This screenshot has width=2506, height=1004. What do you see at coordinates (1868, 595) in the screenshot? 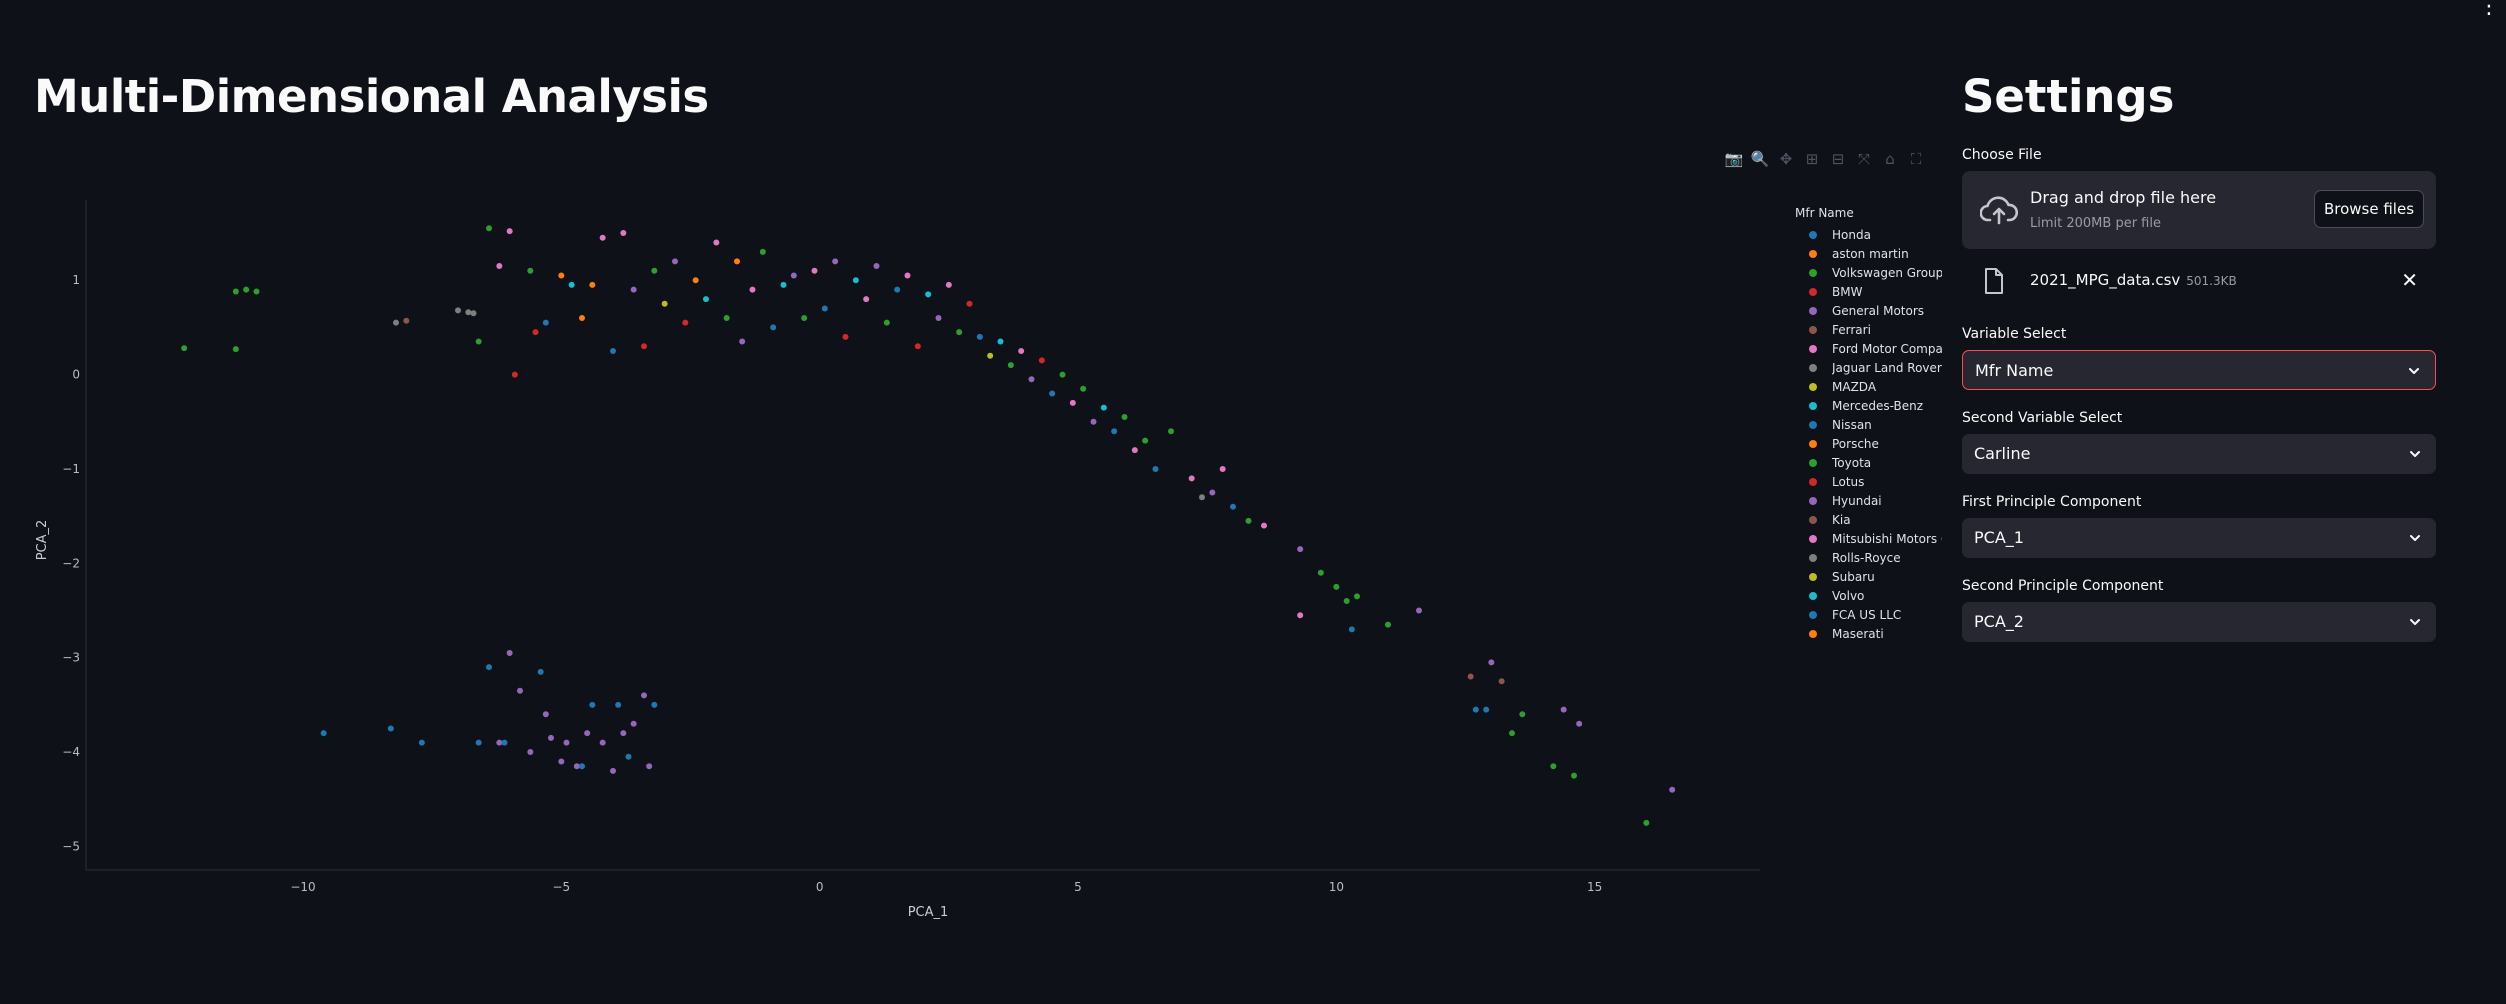
I see `legend-item: Volvo` at bounding box center [1868, 595].